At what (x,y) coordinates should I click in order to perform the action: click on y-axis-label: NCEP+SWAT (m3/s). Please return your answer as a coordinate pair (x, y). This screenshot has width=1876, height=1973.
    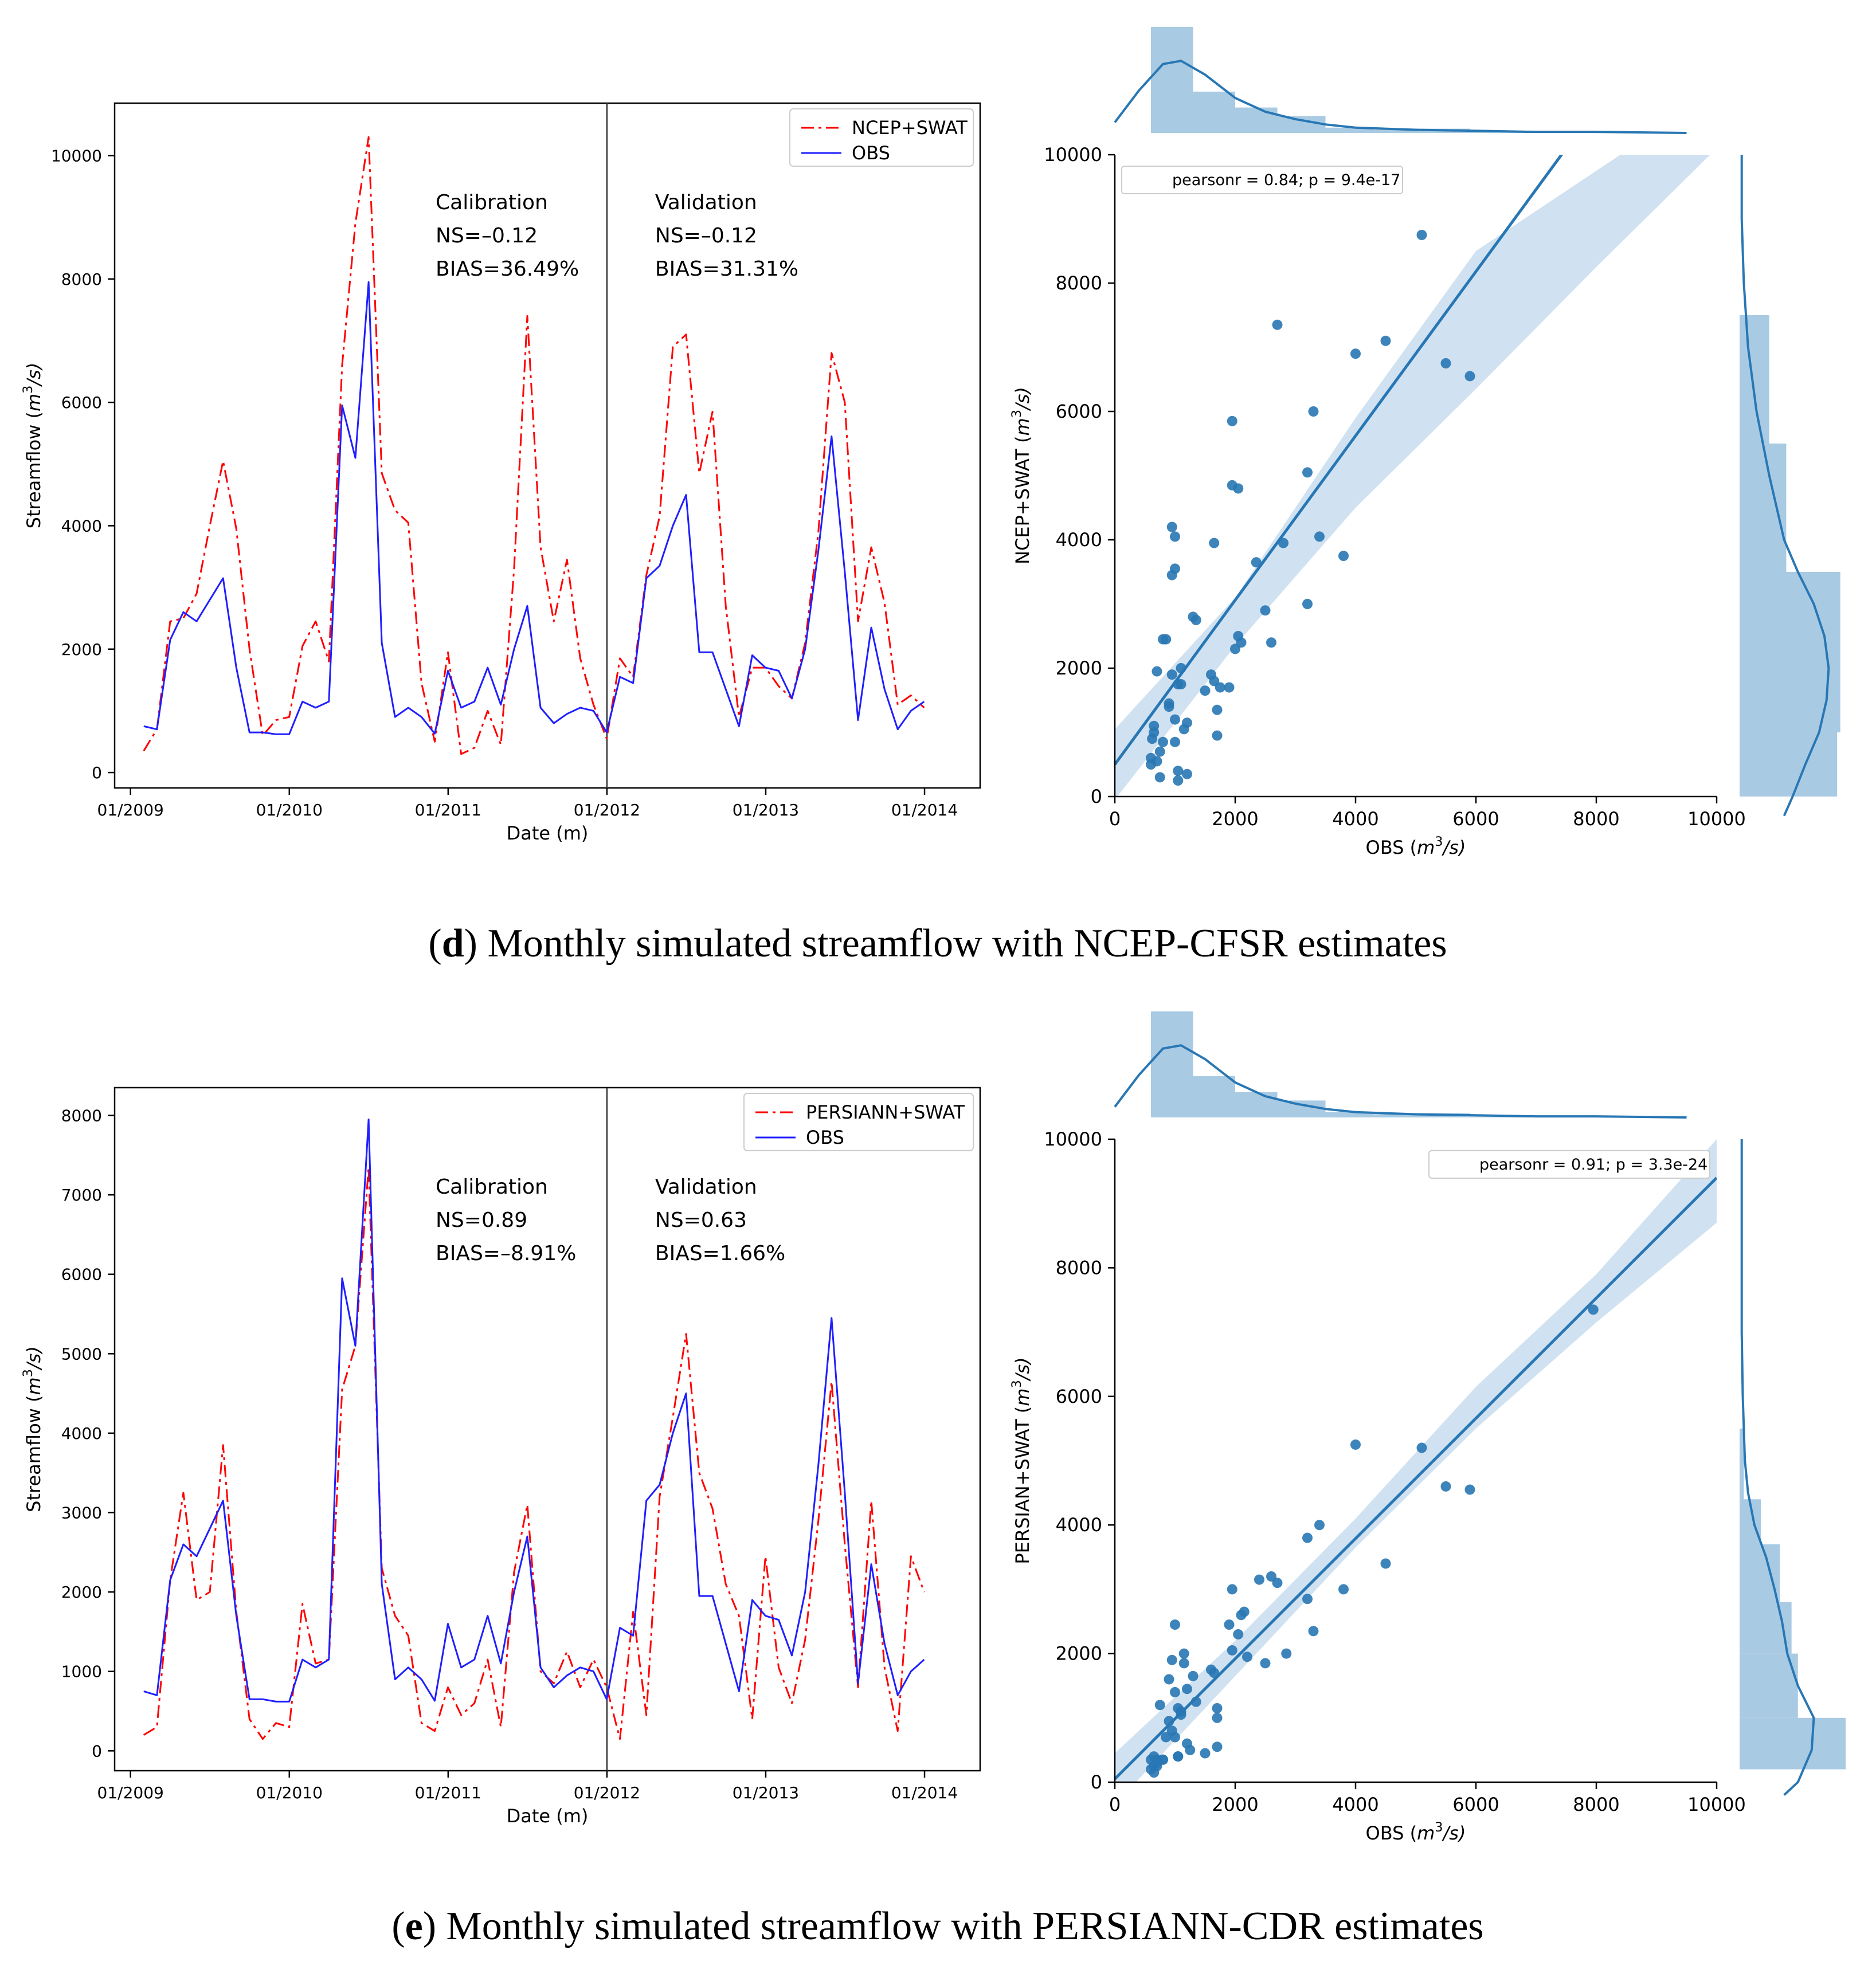
    Looking at the image, I should click on (1021, 476).